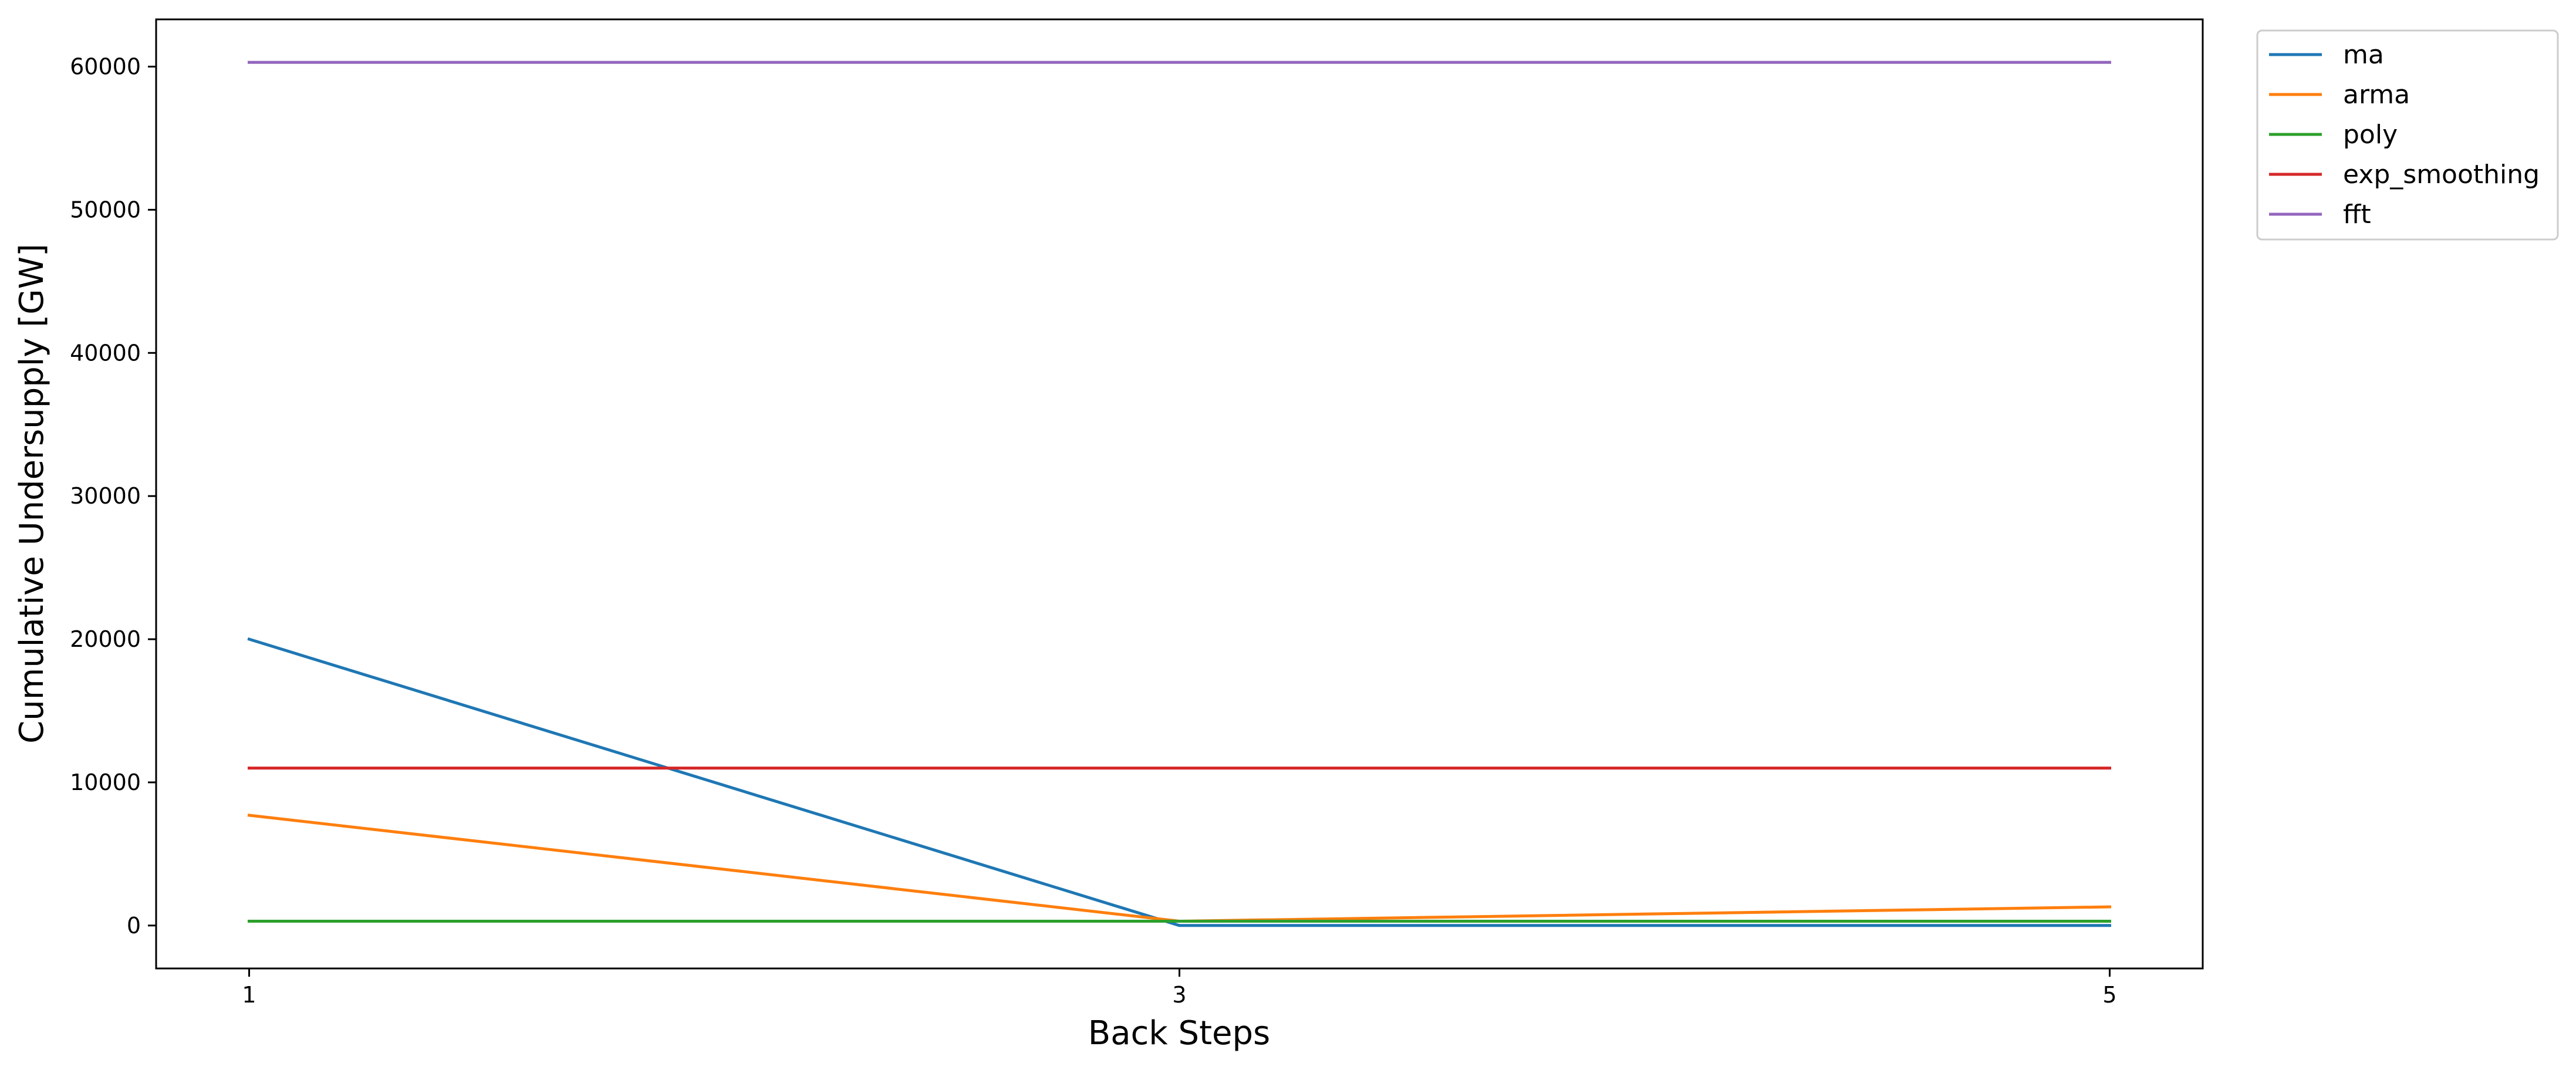 This screenshot has height=1070, width=2576. I want to click on x-axis-ticks: 1 3 5, so click(1179, 988).